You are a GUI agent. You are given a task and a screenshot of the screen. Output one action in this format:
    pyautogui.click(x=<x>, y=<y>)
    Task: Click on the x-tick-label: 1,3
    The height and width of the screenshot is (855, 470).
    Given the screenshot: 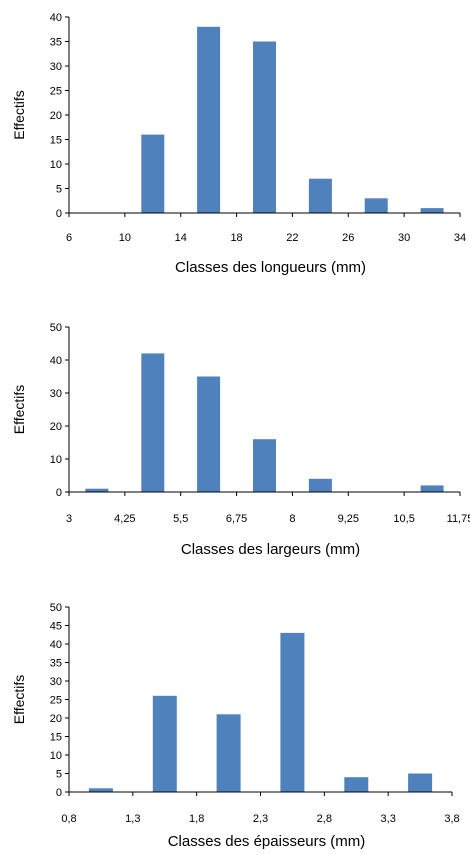 What is the action you would take?
    pyautogui.click(x=132, y=819)
    